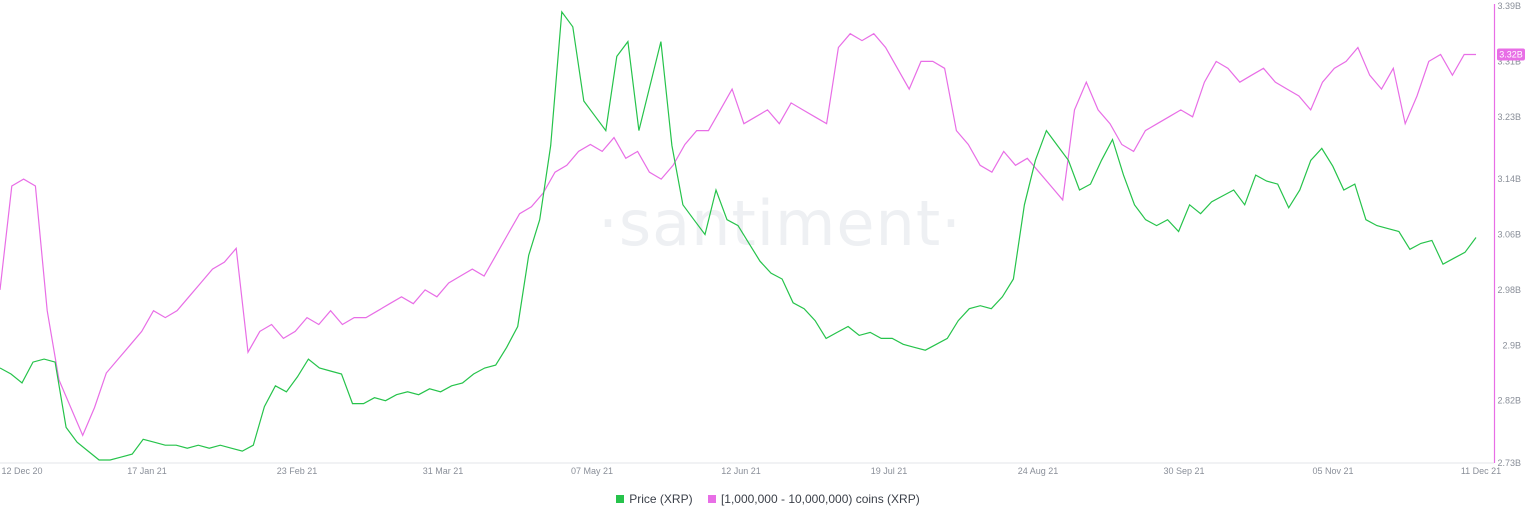 The width and height of the screenshot is (1536, 520). Describe the element at coordinates (592, 471) in the screenshot. I see `x-tick-label: 07 May 21` at that location.